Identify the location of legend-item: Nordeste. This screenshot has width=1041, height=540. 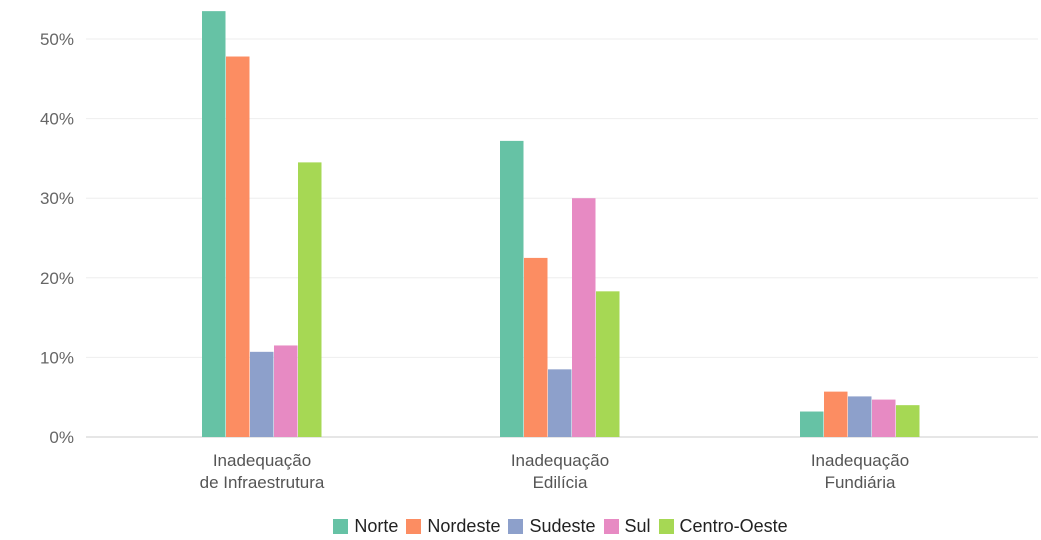
(453, 526).